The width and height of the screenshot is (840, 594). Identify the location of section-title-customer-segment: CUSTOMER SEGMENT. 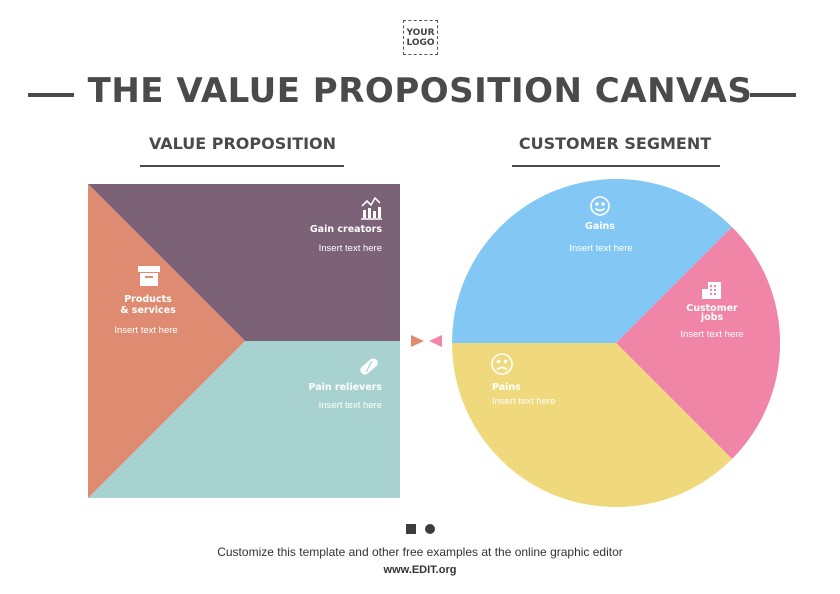
(615, 143).